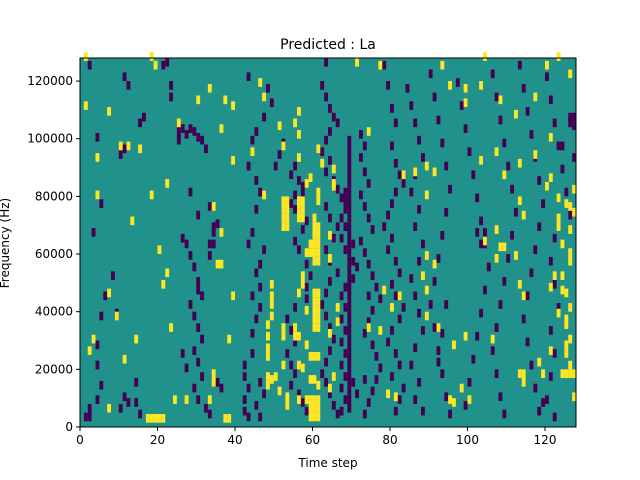  Describe the element at coordinates (54, 369) in the screenshot. I see `y-tick-label: 20000` at that location.